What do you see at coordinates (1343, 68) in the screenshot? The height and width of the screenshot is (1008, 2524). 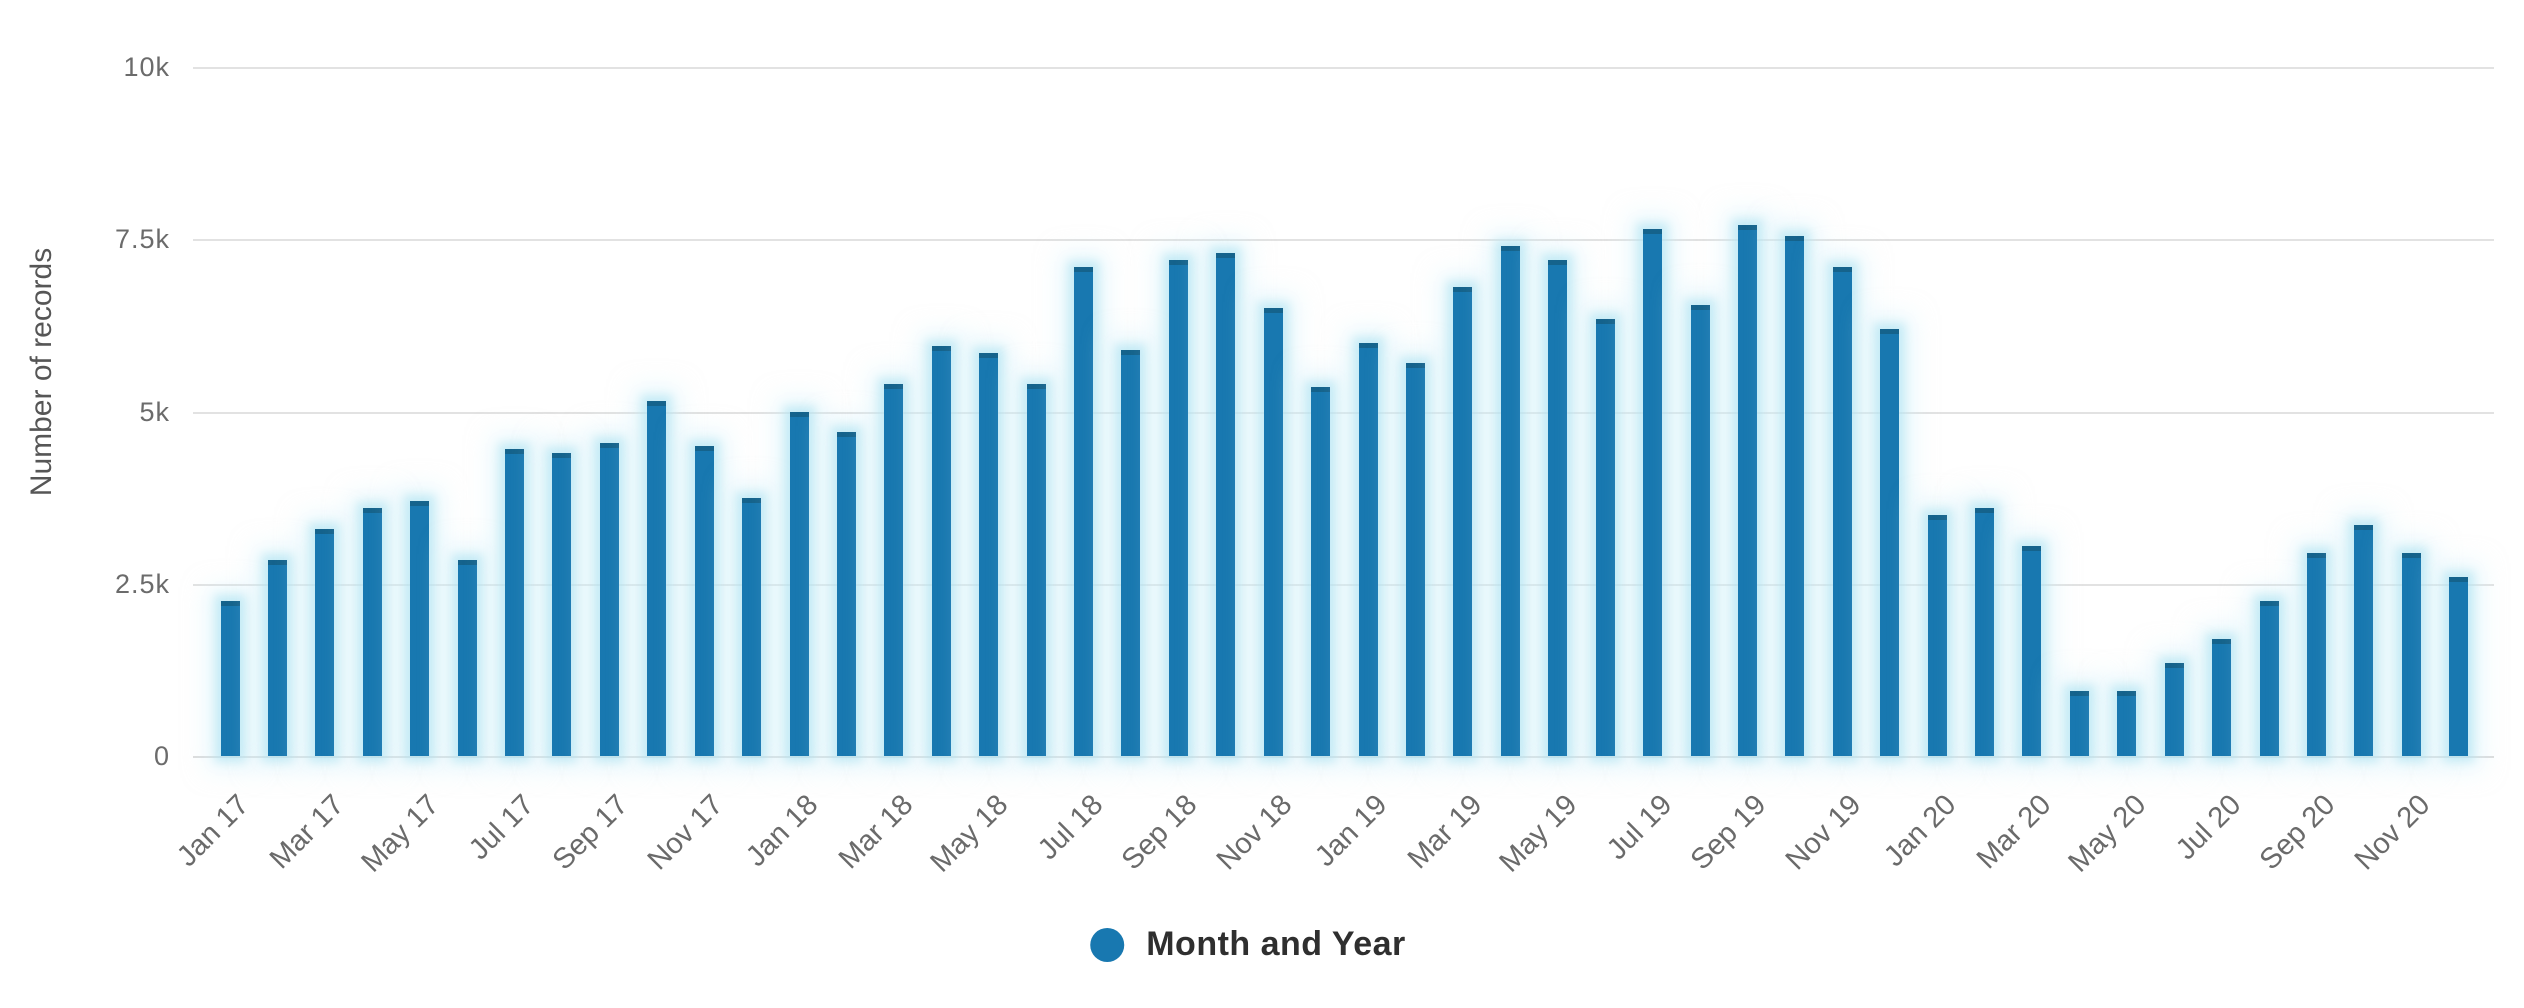 I see `gridline-10k` at bounding box center [1343, 68].